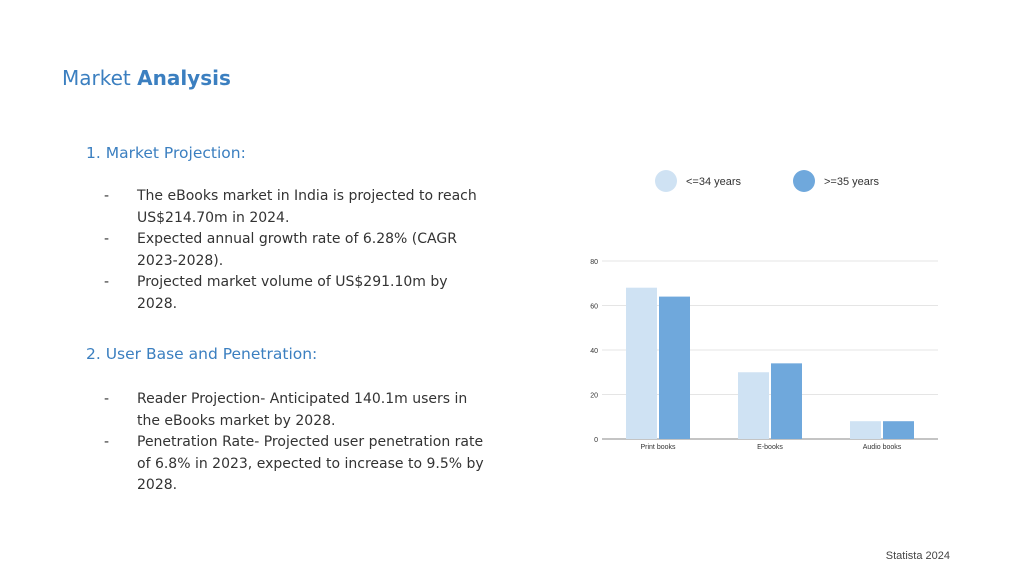 The image size is (1024, 576). Describe the element at coordinates (770, 447) in the screenshot. I see `x-tick-label: E-books` at that location.